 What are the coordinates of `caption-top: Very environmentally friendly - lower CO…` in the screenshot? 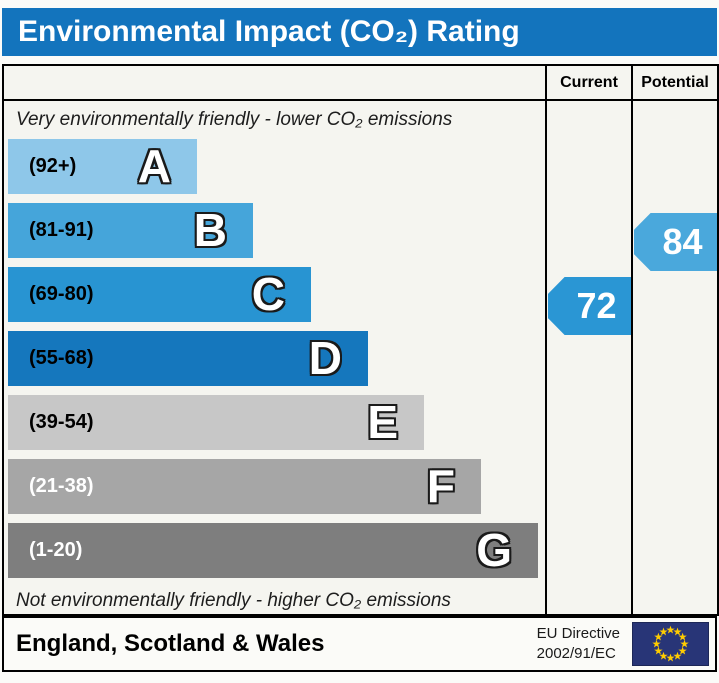 It's located at (234, 119).